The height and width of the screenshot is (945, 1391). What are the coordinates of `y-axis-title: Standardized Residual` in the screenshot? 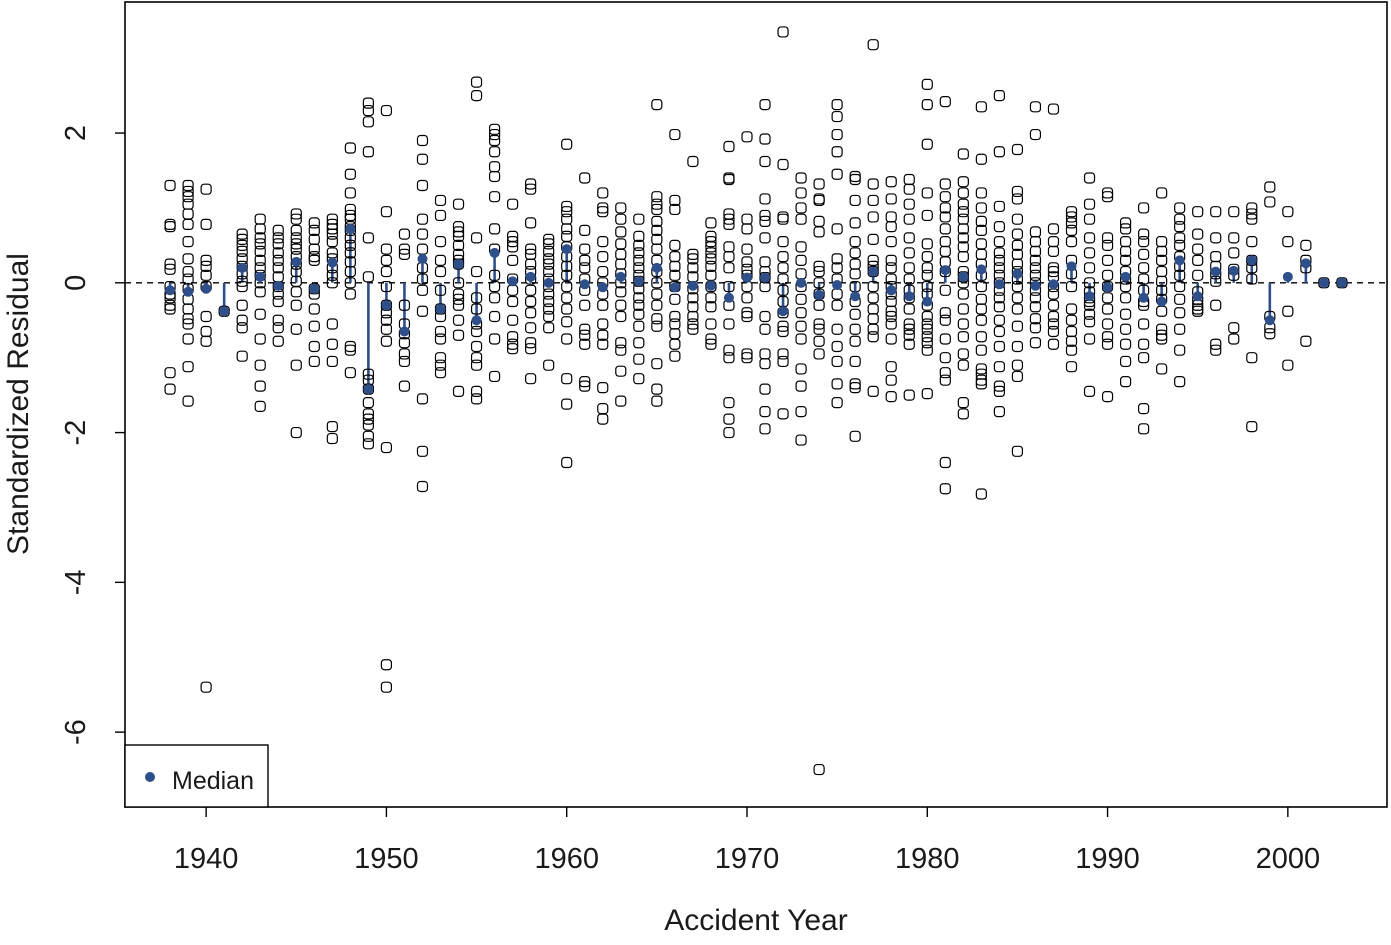 It's located at (18, 404).